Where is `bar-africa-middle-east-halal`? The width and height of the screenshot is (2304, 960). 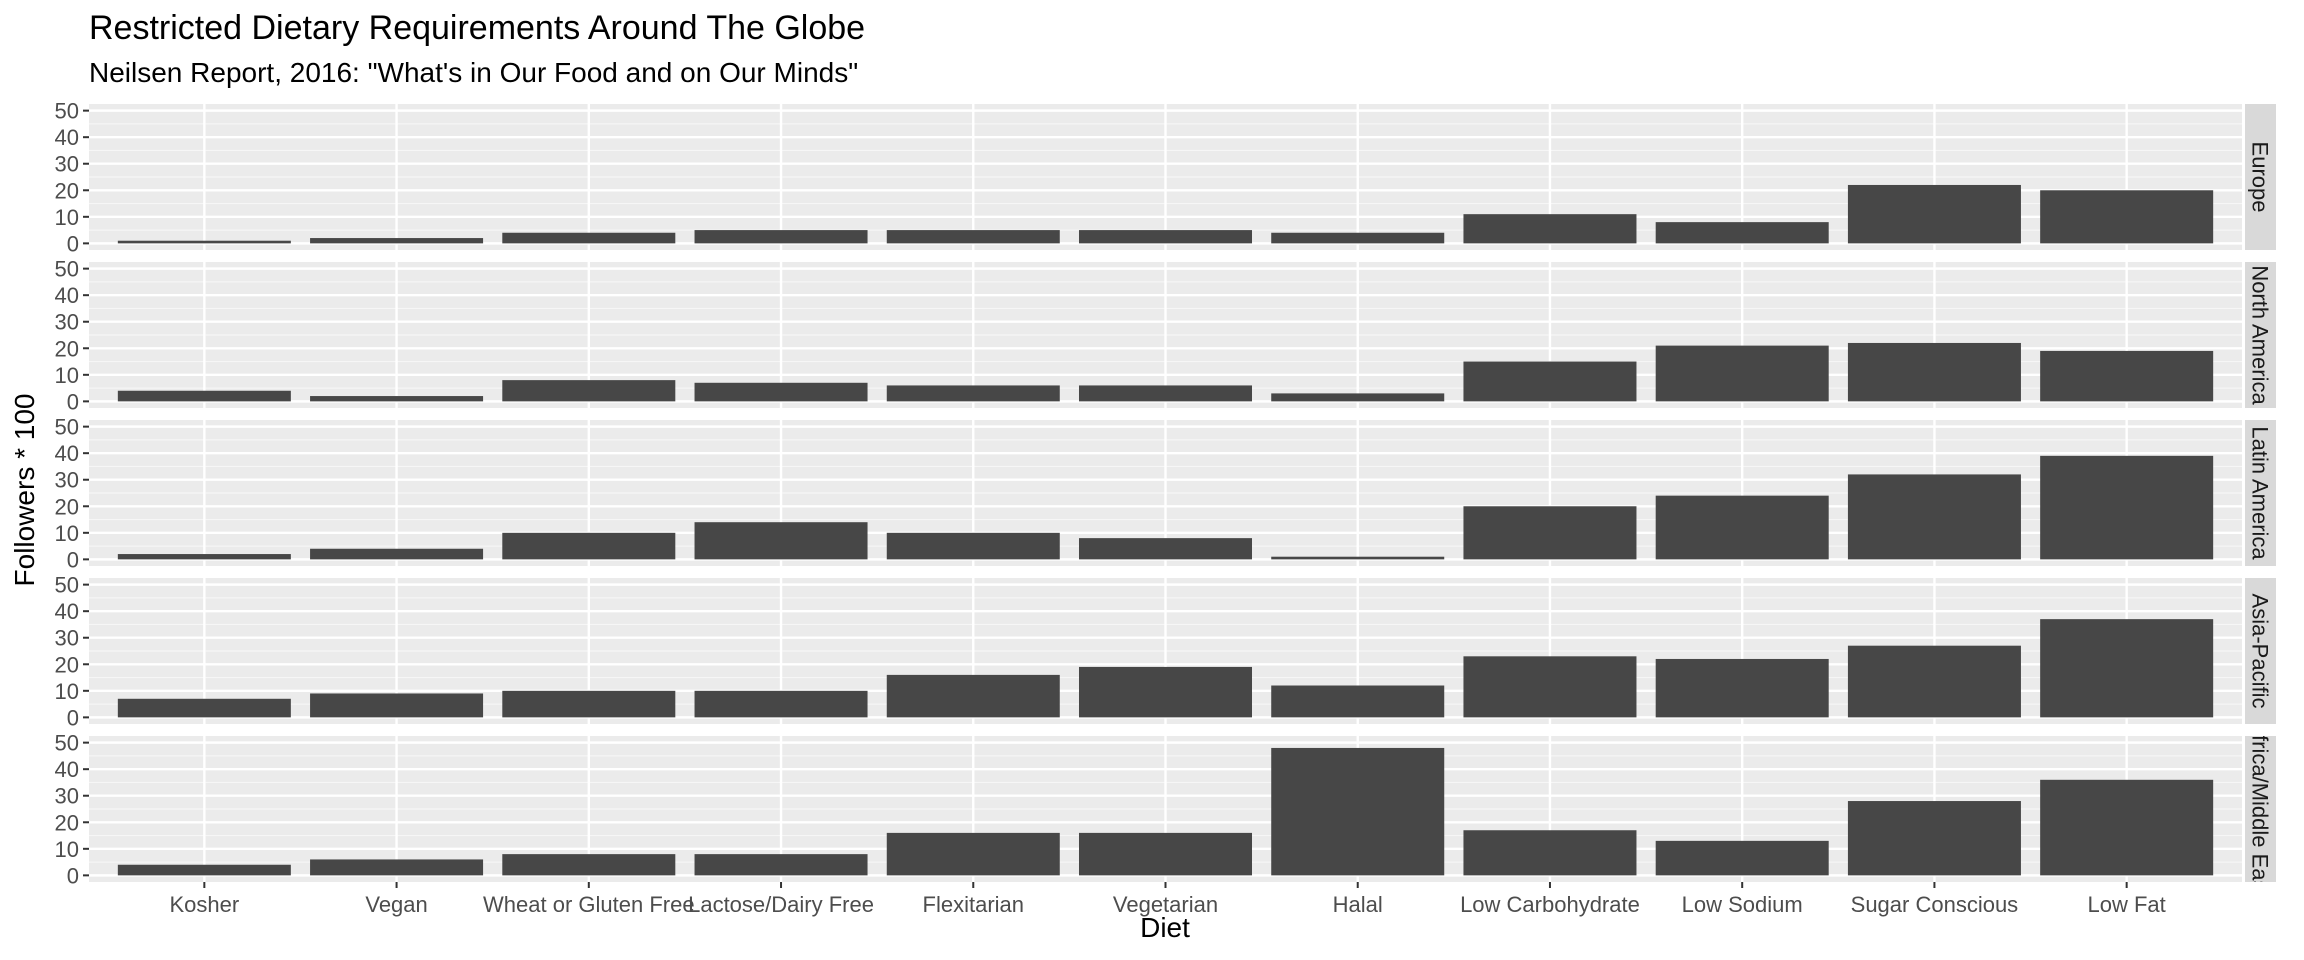
bar-africa-middle-east-halal is located at coordinates (1358, 811).